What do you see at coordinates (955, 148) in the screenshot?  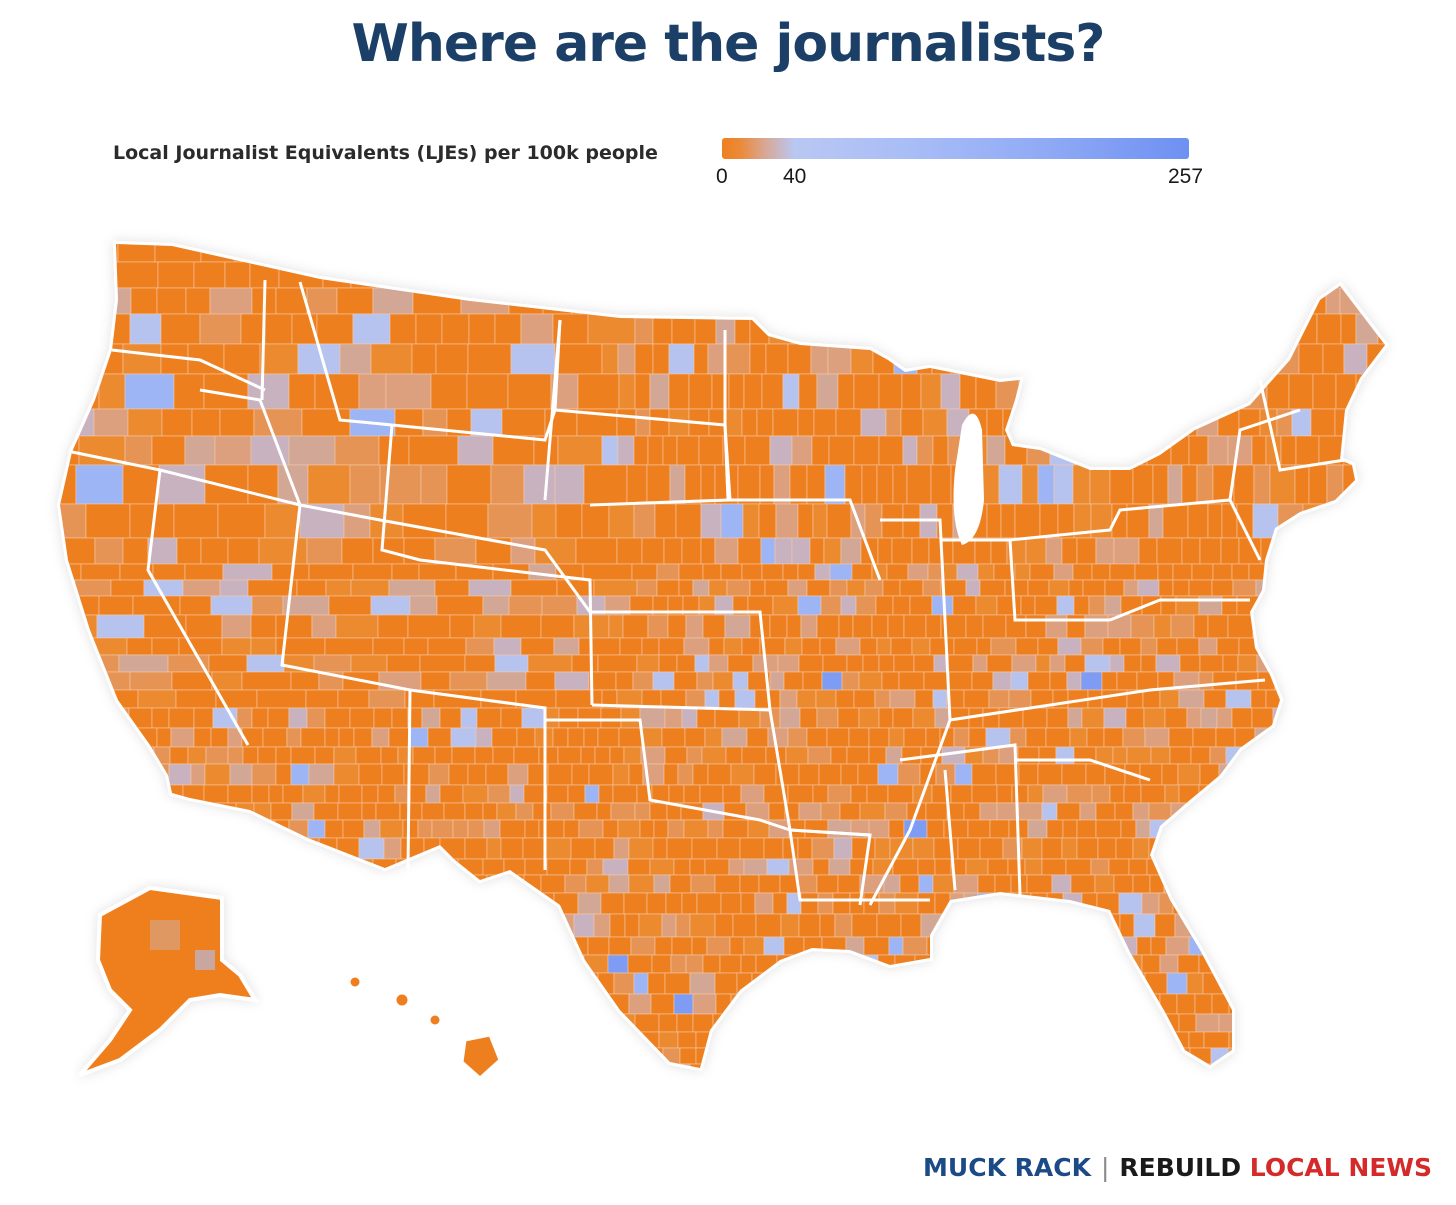 I see `legend-color-scale` at bounding box center [955, 148].